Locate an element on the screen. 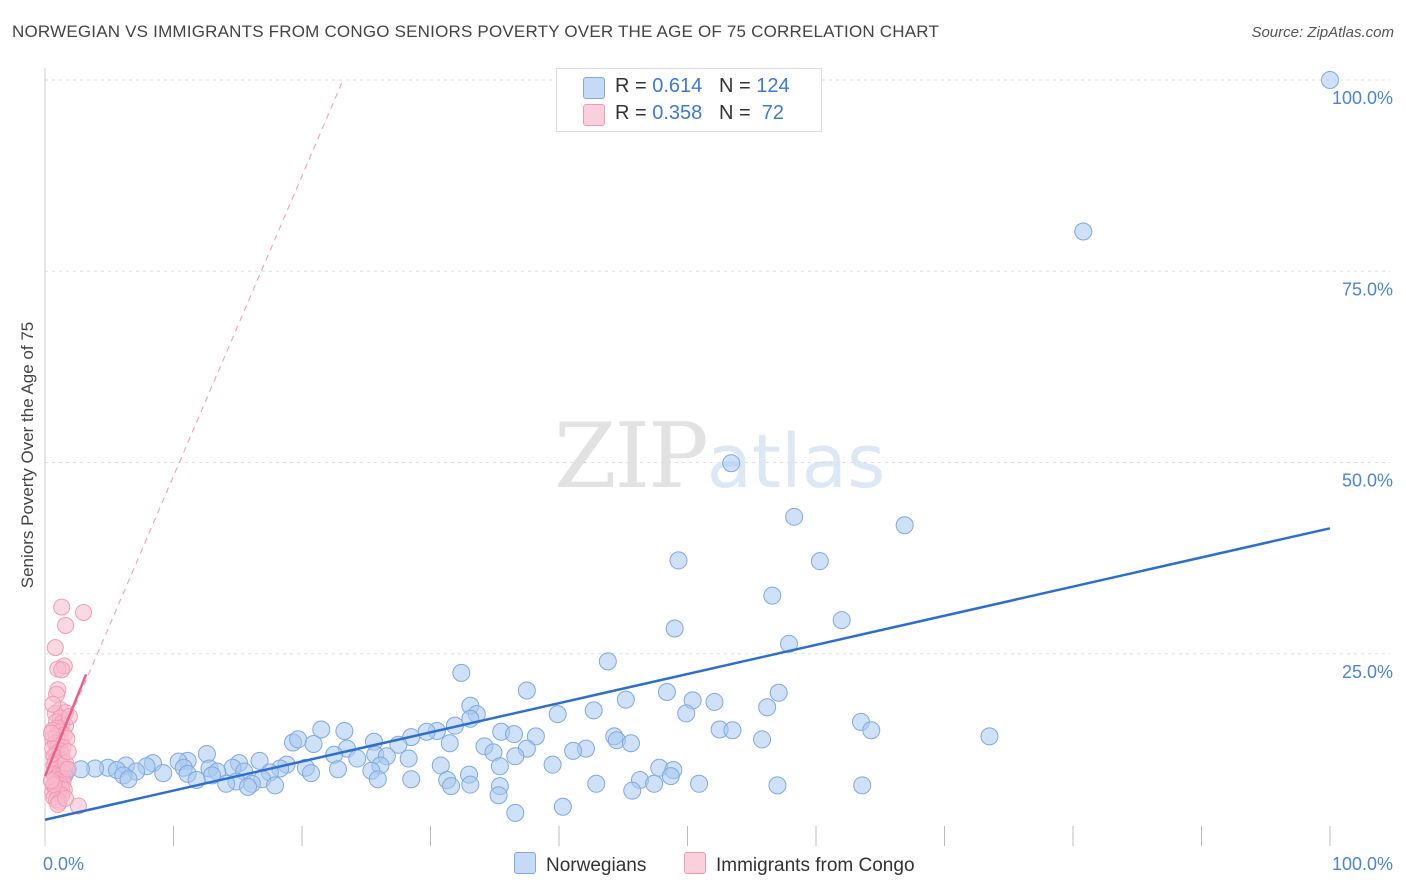 Image resolution: width=1406 pixels, height=892 pixels. bottom-legend-norwegians: Norwegians is located at coordinates (580, 864).